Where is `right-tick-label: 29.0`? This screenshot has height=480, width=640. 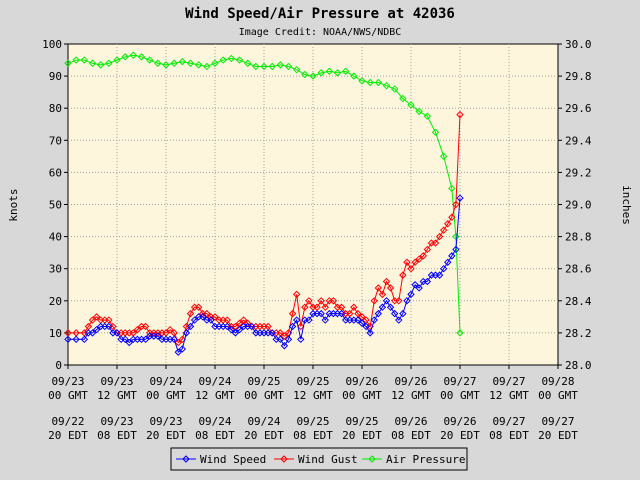
right-tick-label: 29.0 is located at coordinates (578, 205).